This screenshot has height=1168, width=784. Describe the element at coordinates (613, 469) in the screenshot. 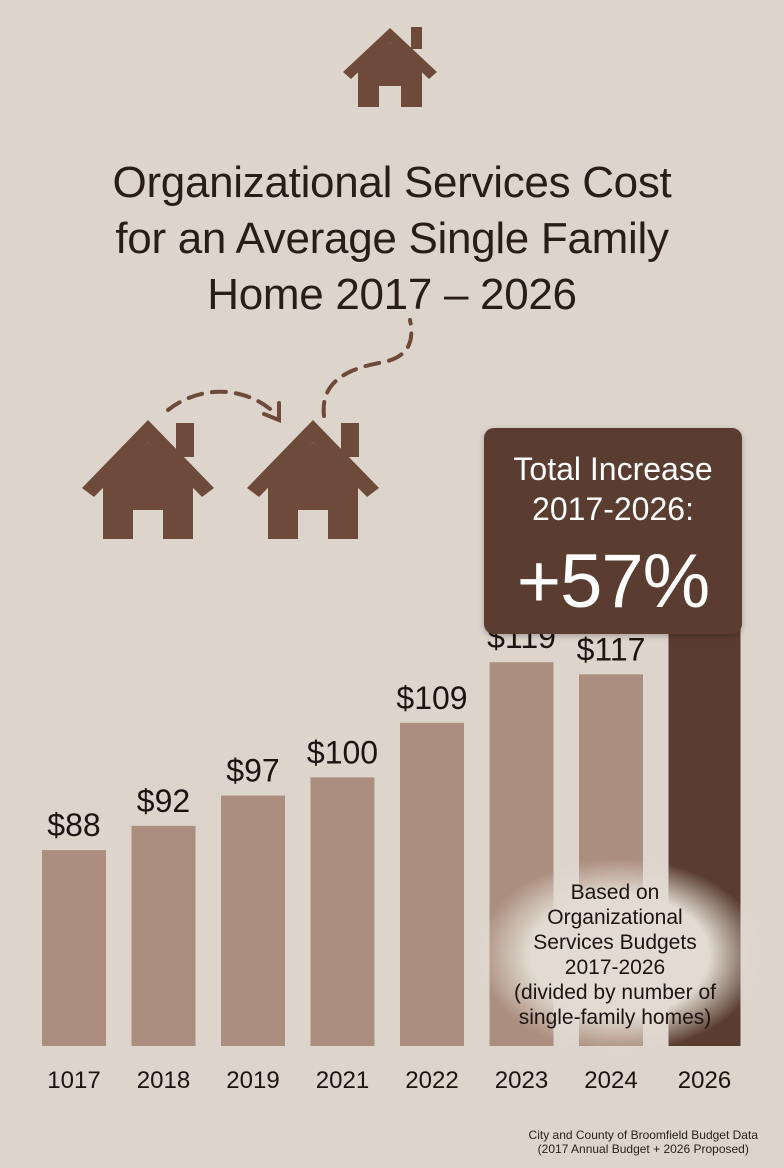

I see `callout-label: Total Increase` at that location.